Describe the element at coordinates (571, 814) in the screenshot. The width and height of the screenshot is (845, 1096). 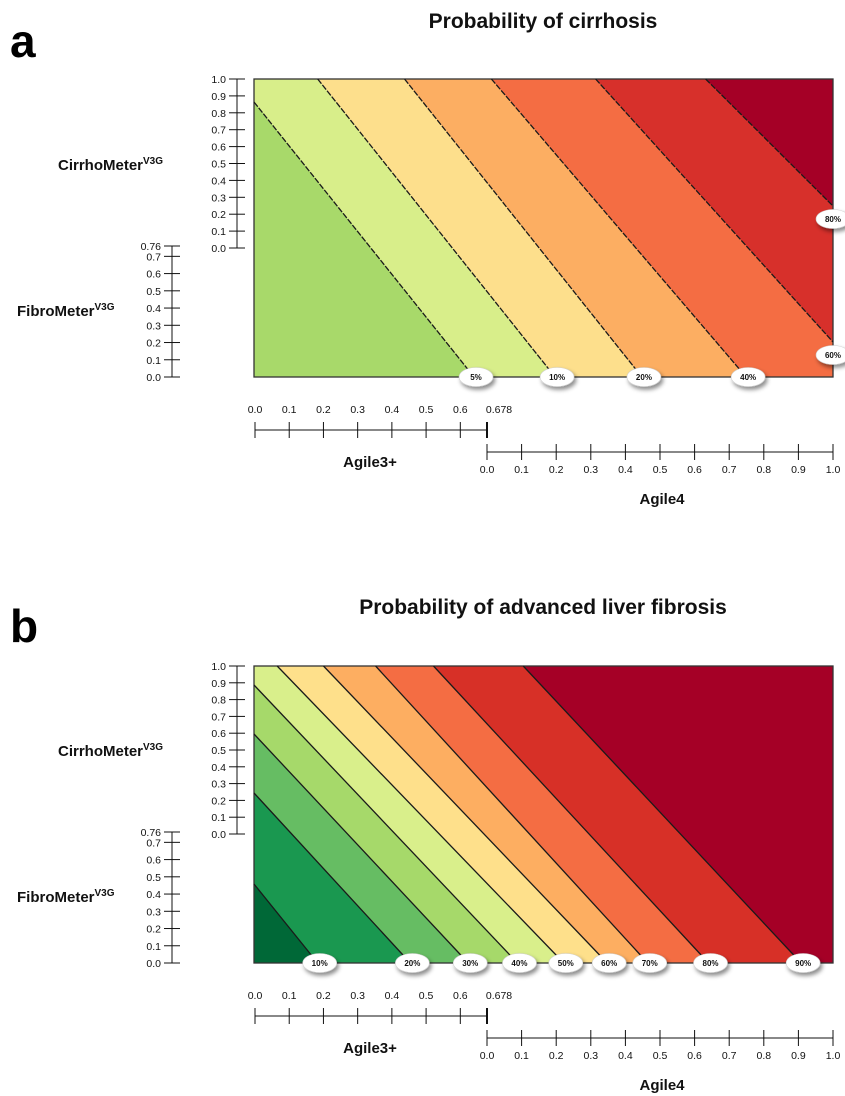
I see `contour-line-80%` at that location.